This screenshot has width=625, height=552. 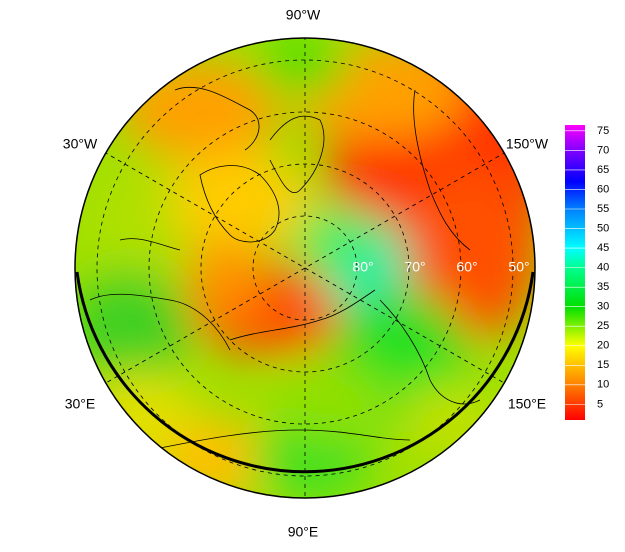 I want to click on longitude-label: 150°W, so click(x=527, y=144).